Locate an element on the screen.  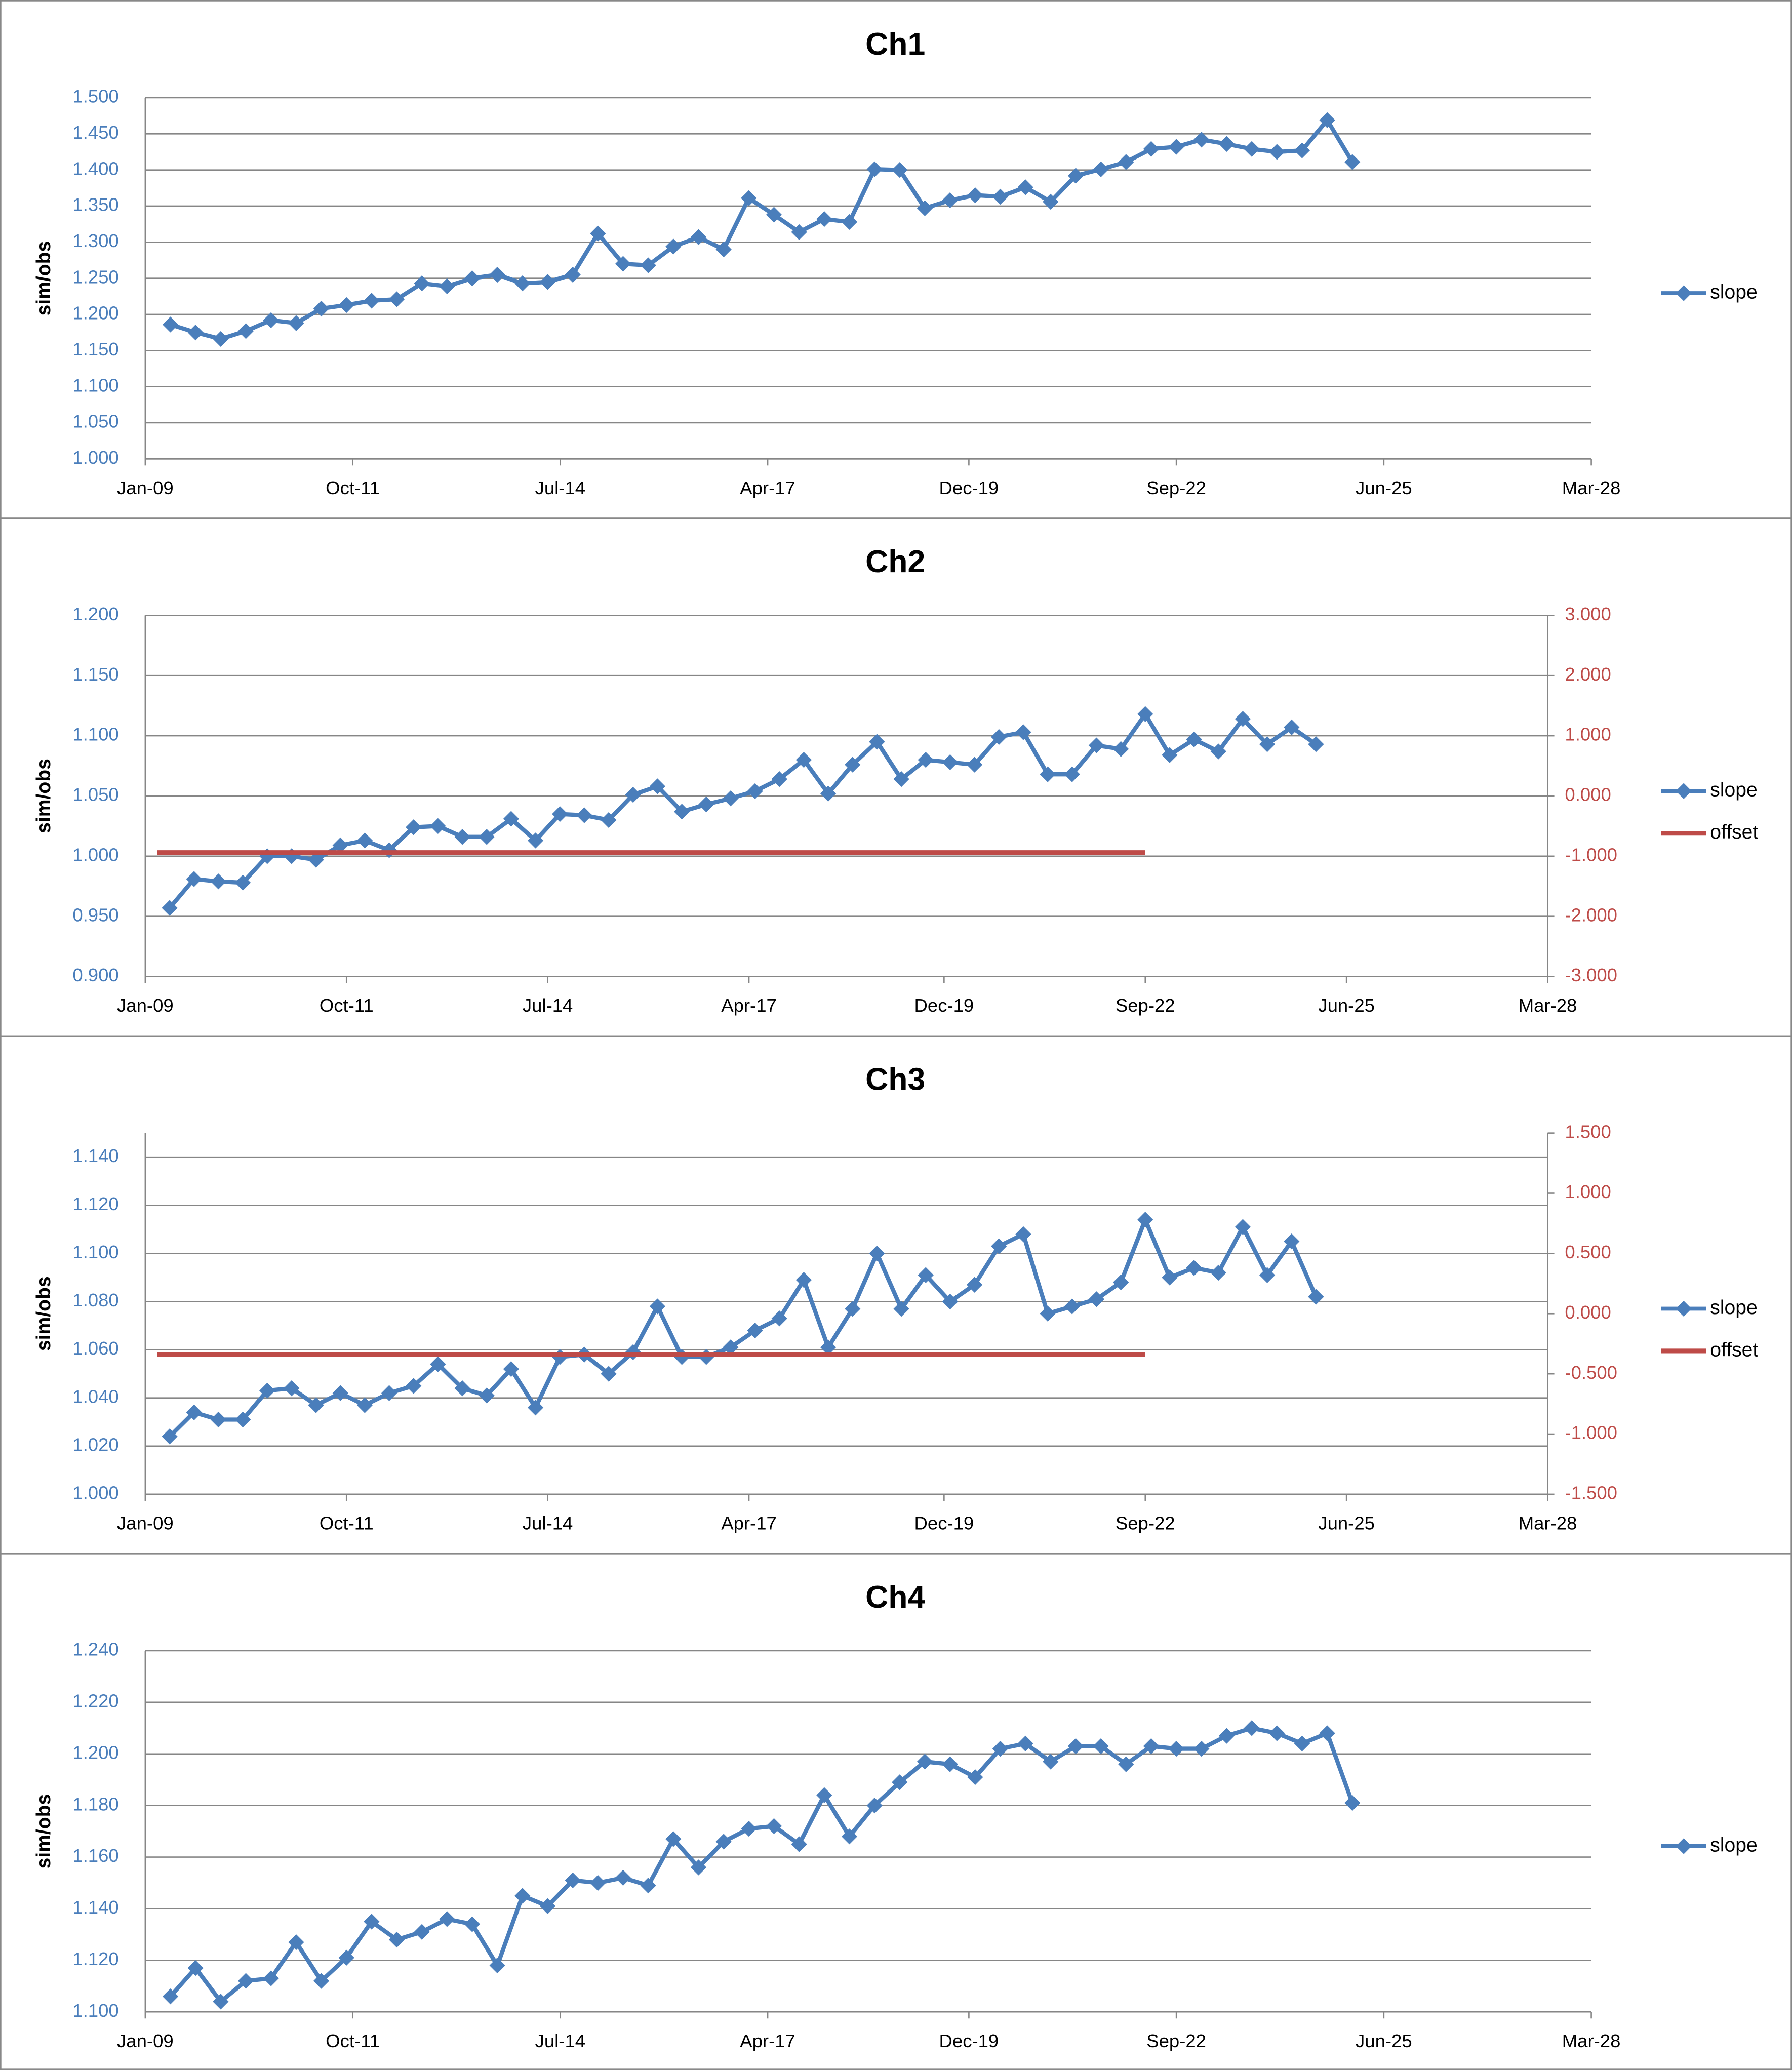
chart-title: Ch2 is located at coordinates (895, 561).